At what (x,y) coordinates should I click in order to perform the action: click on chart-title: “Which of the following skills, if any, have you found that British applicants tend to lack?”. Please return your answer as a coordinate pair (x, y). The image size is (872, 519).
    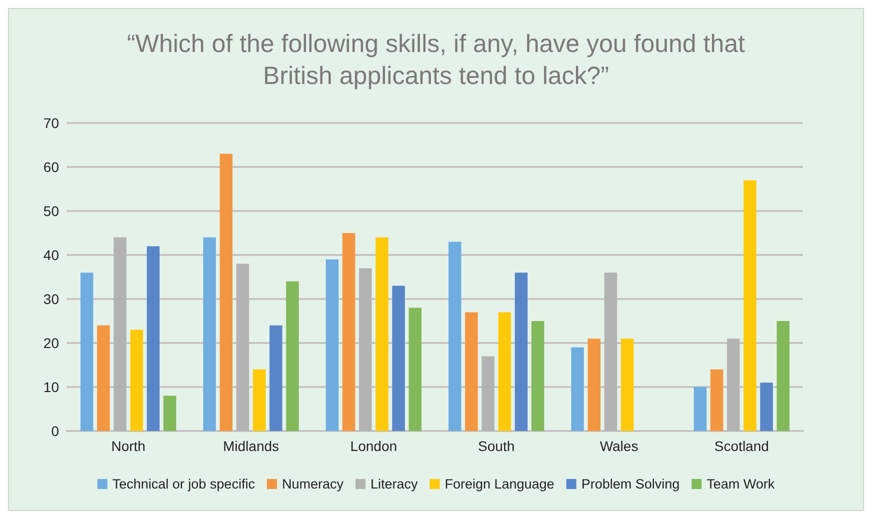
    Looking at the image, I should click on (436, 60).